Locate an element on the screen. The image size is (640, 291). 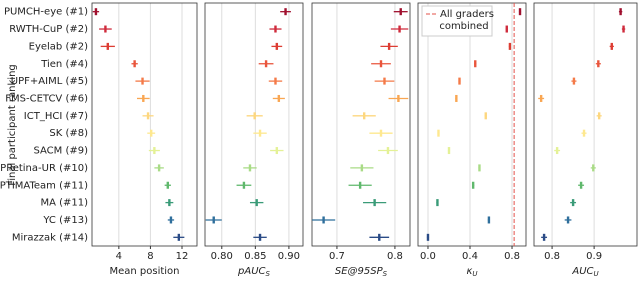
category-label: Eyelab (#2) is located at coordinates (58, 46).